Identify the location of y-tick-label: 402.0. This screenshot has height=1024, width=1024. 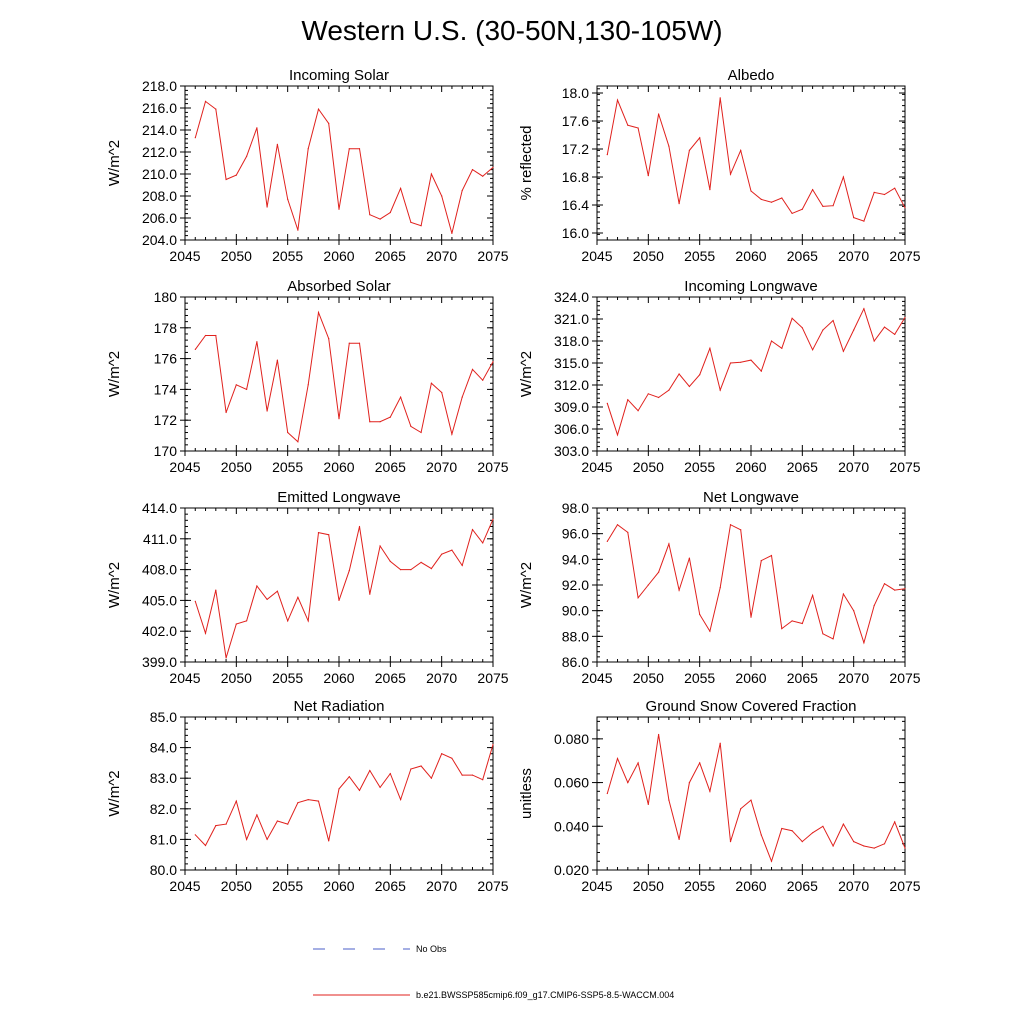
(159, 631).